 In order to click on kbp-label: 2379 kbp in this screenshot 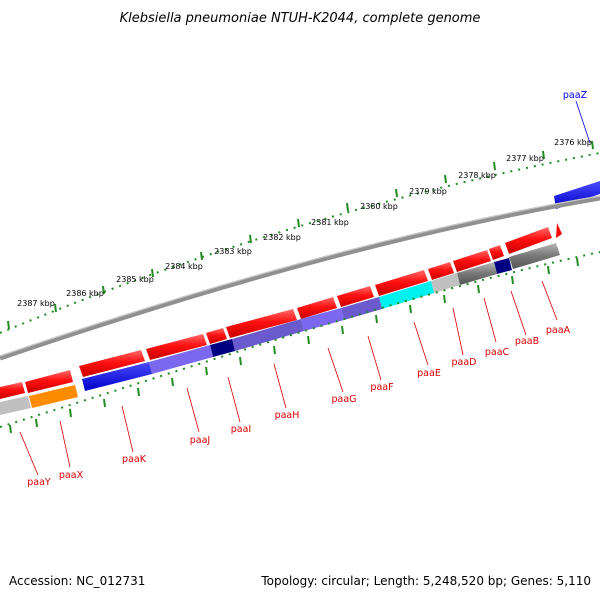, I will do `click(428, 191)`.